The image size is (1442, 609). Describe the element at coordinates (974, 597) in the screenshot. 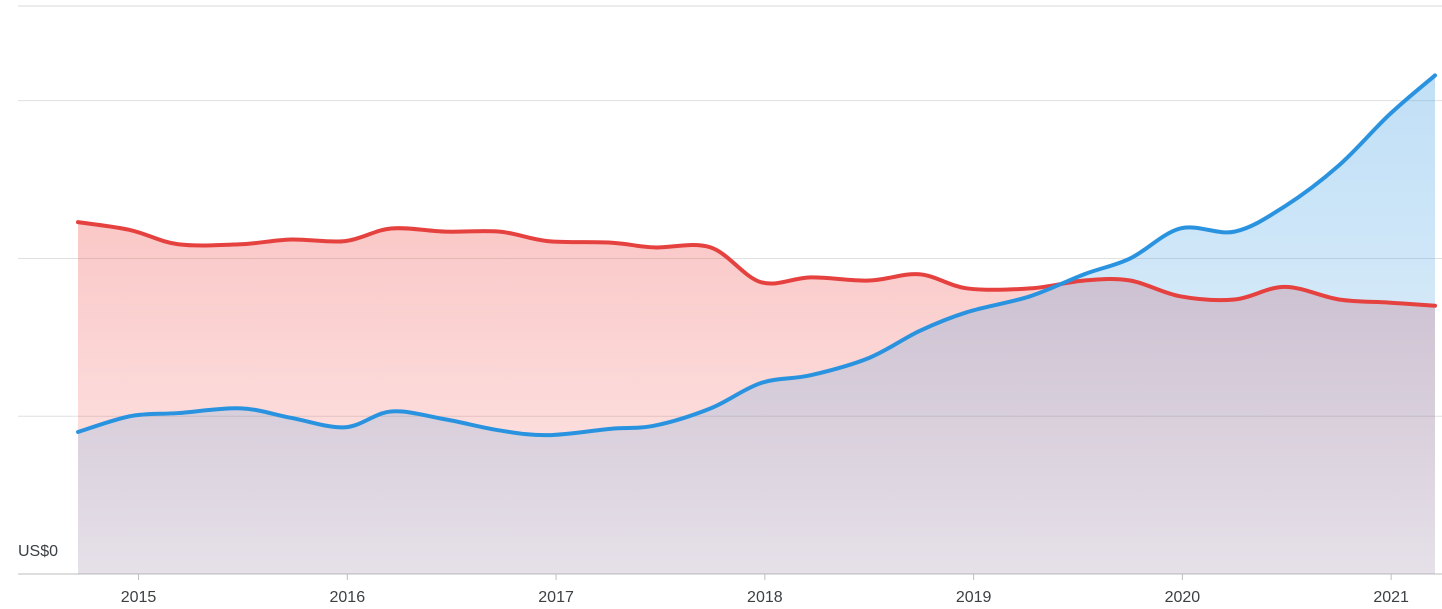

I see `x-tick-label: 2019` at that location.